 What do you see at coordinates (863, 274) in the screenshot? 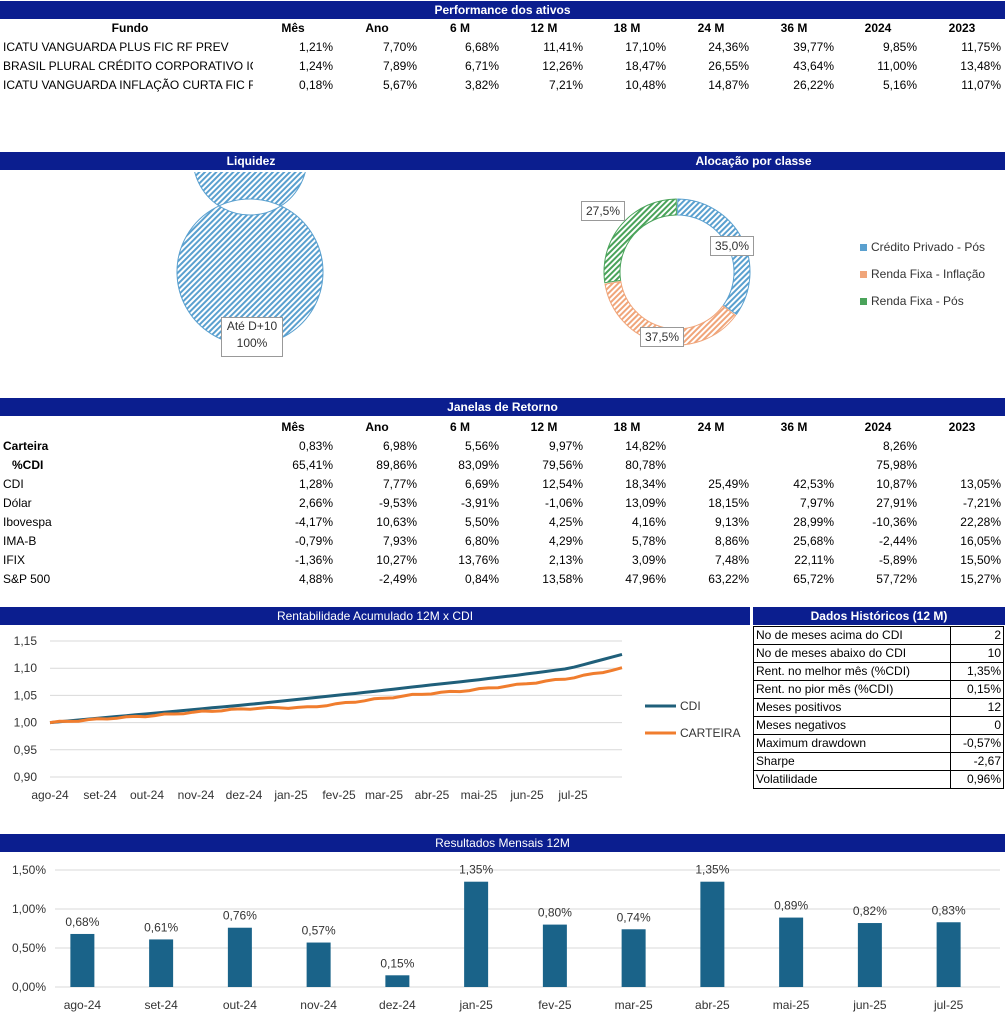
I see `alocacao-legend-swatch` at bounding box center [863, 274].